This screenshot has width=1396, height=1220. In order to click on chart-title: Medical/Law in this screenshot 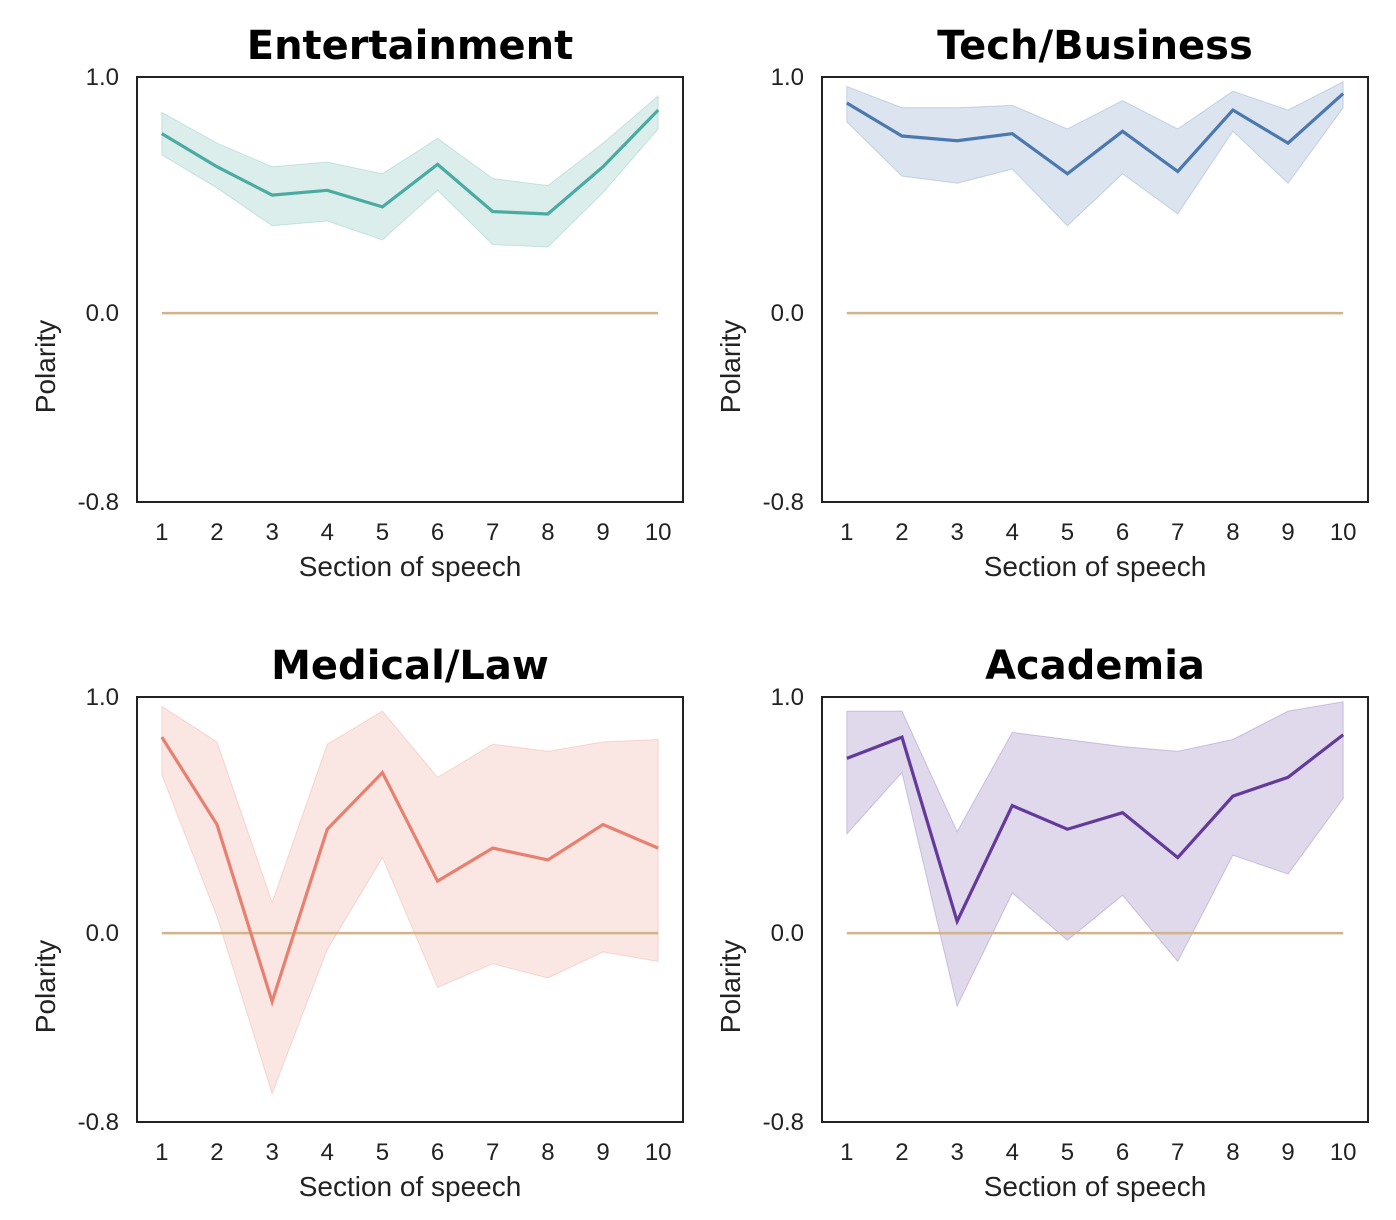, I will do `click(410, 666)`.